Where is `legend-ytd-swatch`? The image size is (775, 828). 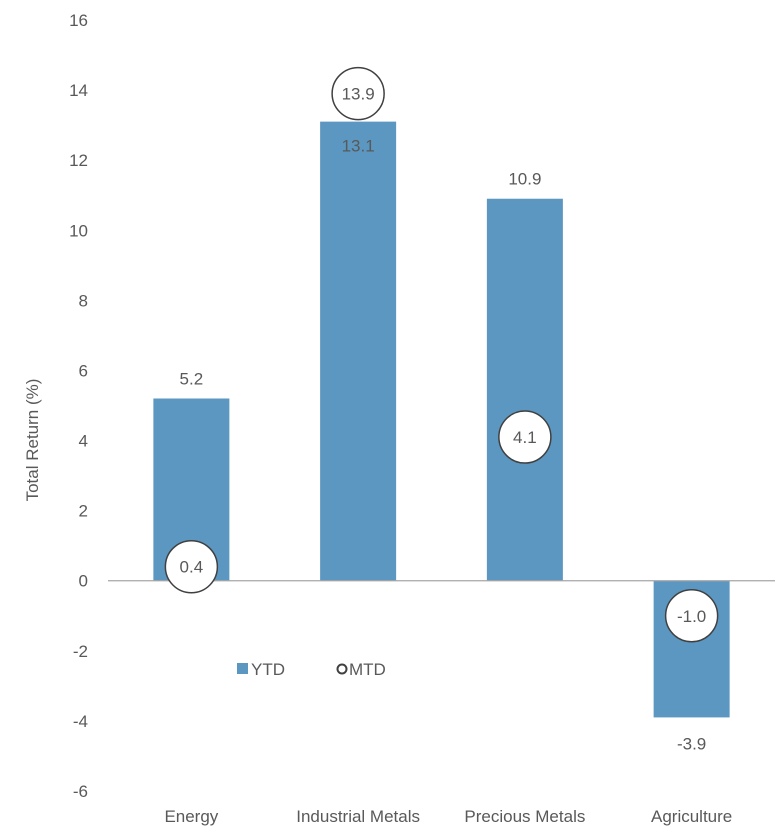 legend-ytd-swatch is located at coordinates (242, 668).